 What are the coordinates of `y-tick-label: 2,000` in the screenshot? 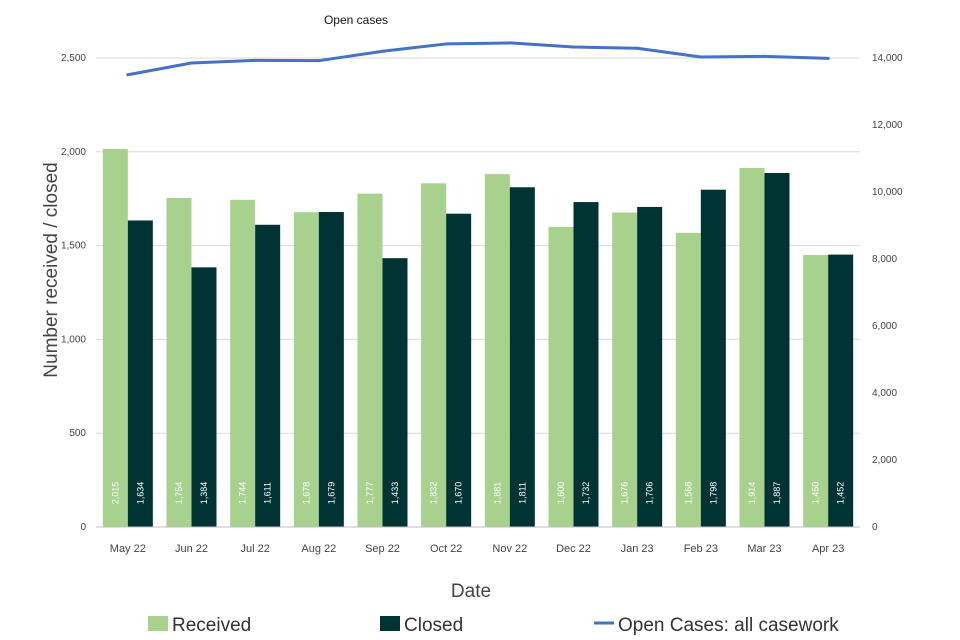 It's located at (73, 152).